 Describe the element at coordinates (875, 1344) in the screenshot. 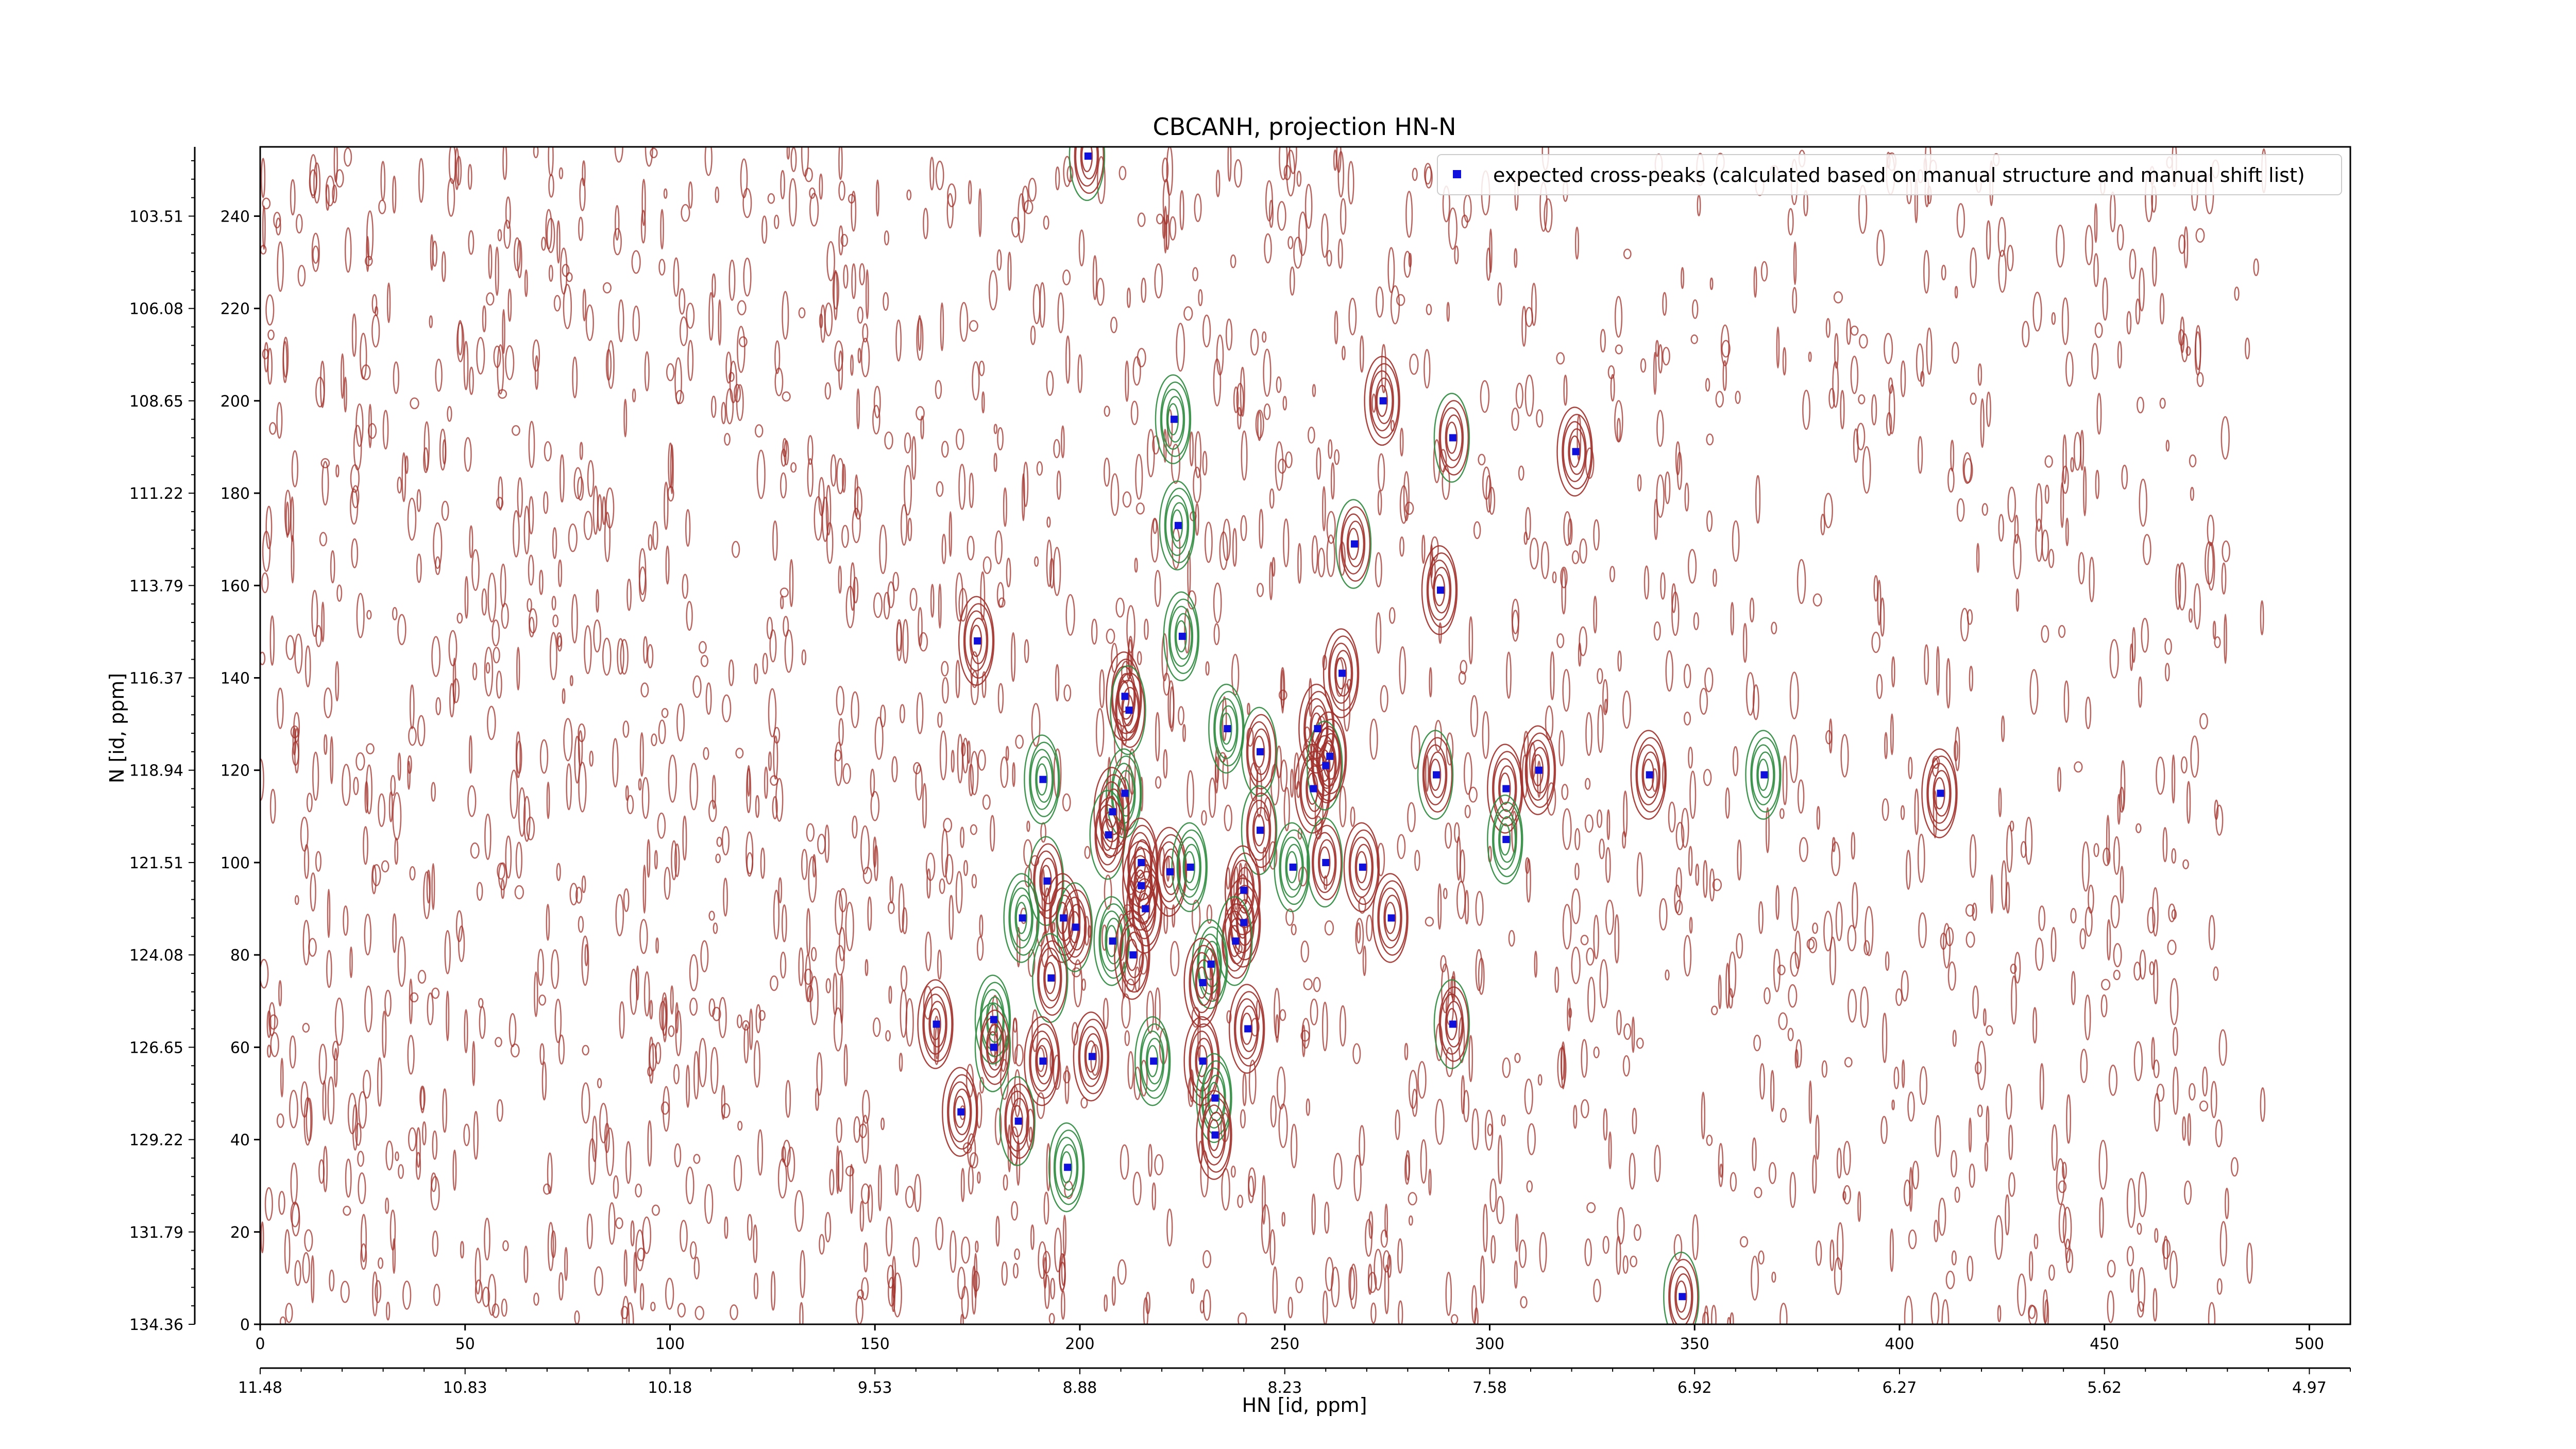

I see `x-tick-label: 150` at that location.